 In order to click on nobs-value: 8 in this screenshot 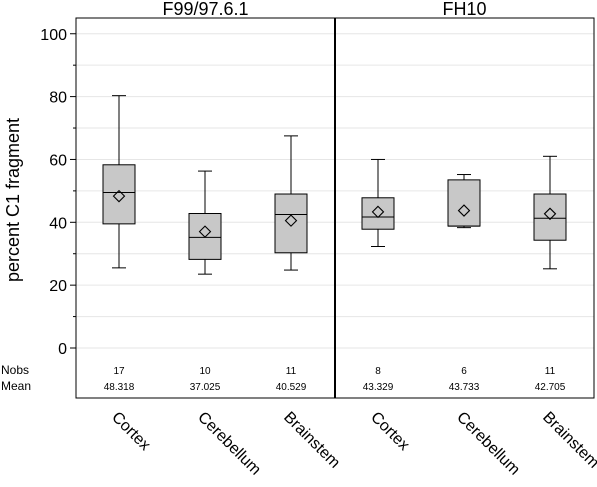, I will do `click(378, 371)`.